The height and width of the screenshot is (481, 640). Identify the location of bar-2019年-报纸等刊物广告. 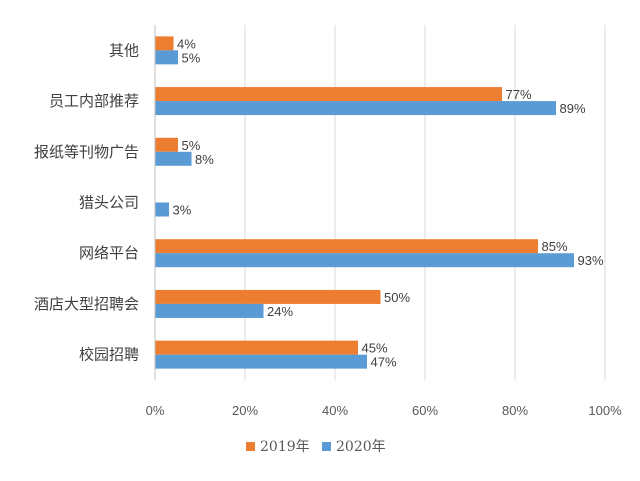
(166, 144).